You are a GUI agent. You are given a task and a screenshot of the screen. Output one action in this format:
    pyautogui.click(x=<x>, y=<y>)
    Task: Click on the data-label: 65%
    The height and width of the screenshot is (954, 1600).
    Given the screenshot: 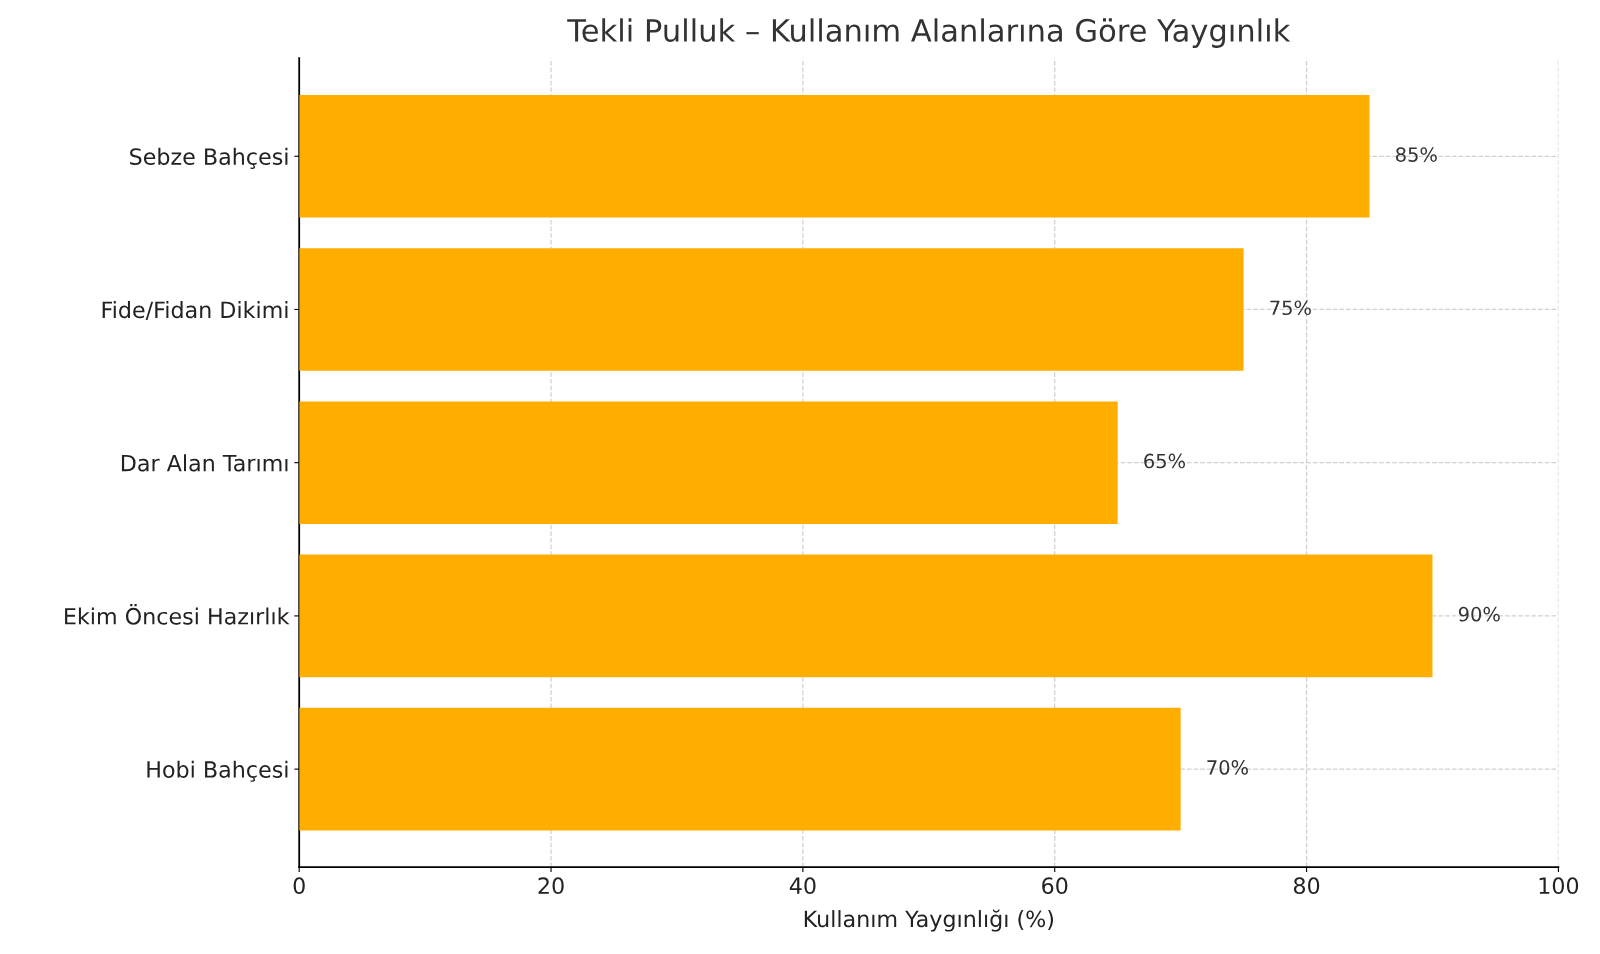 What is the action you would take?
    pyautogui.click(x=1165, y=461)
    